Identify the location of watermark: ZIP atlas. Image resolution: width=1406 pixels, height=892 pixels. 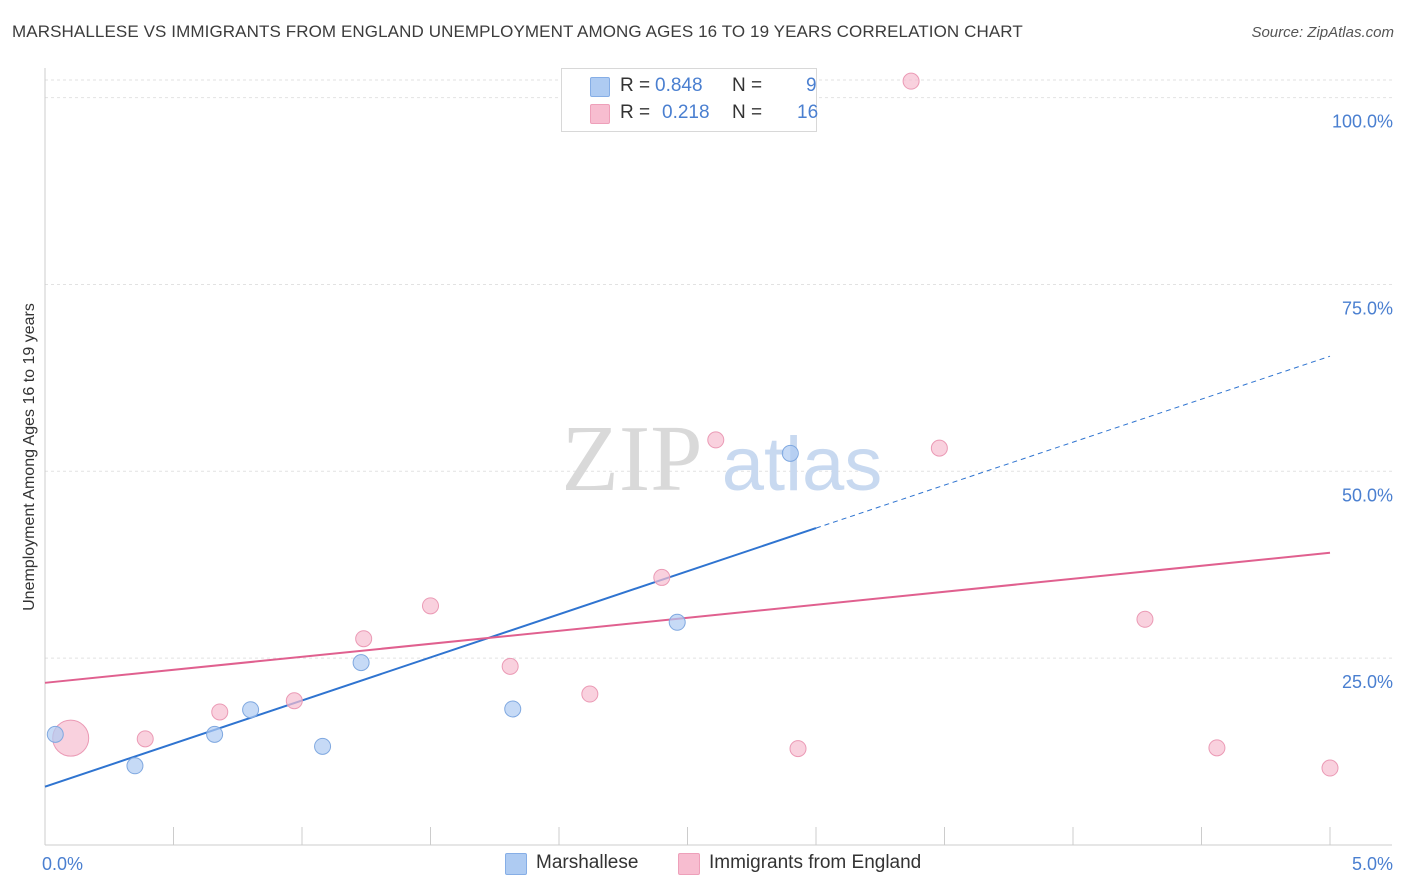
(722, 459).